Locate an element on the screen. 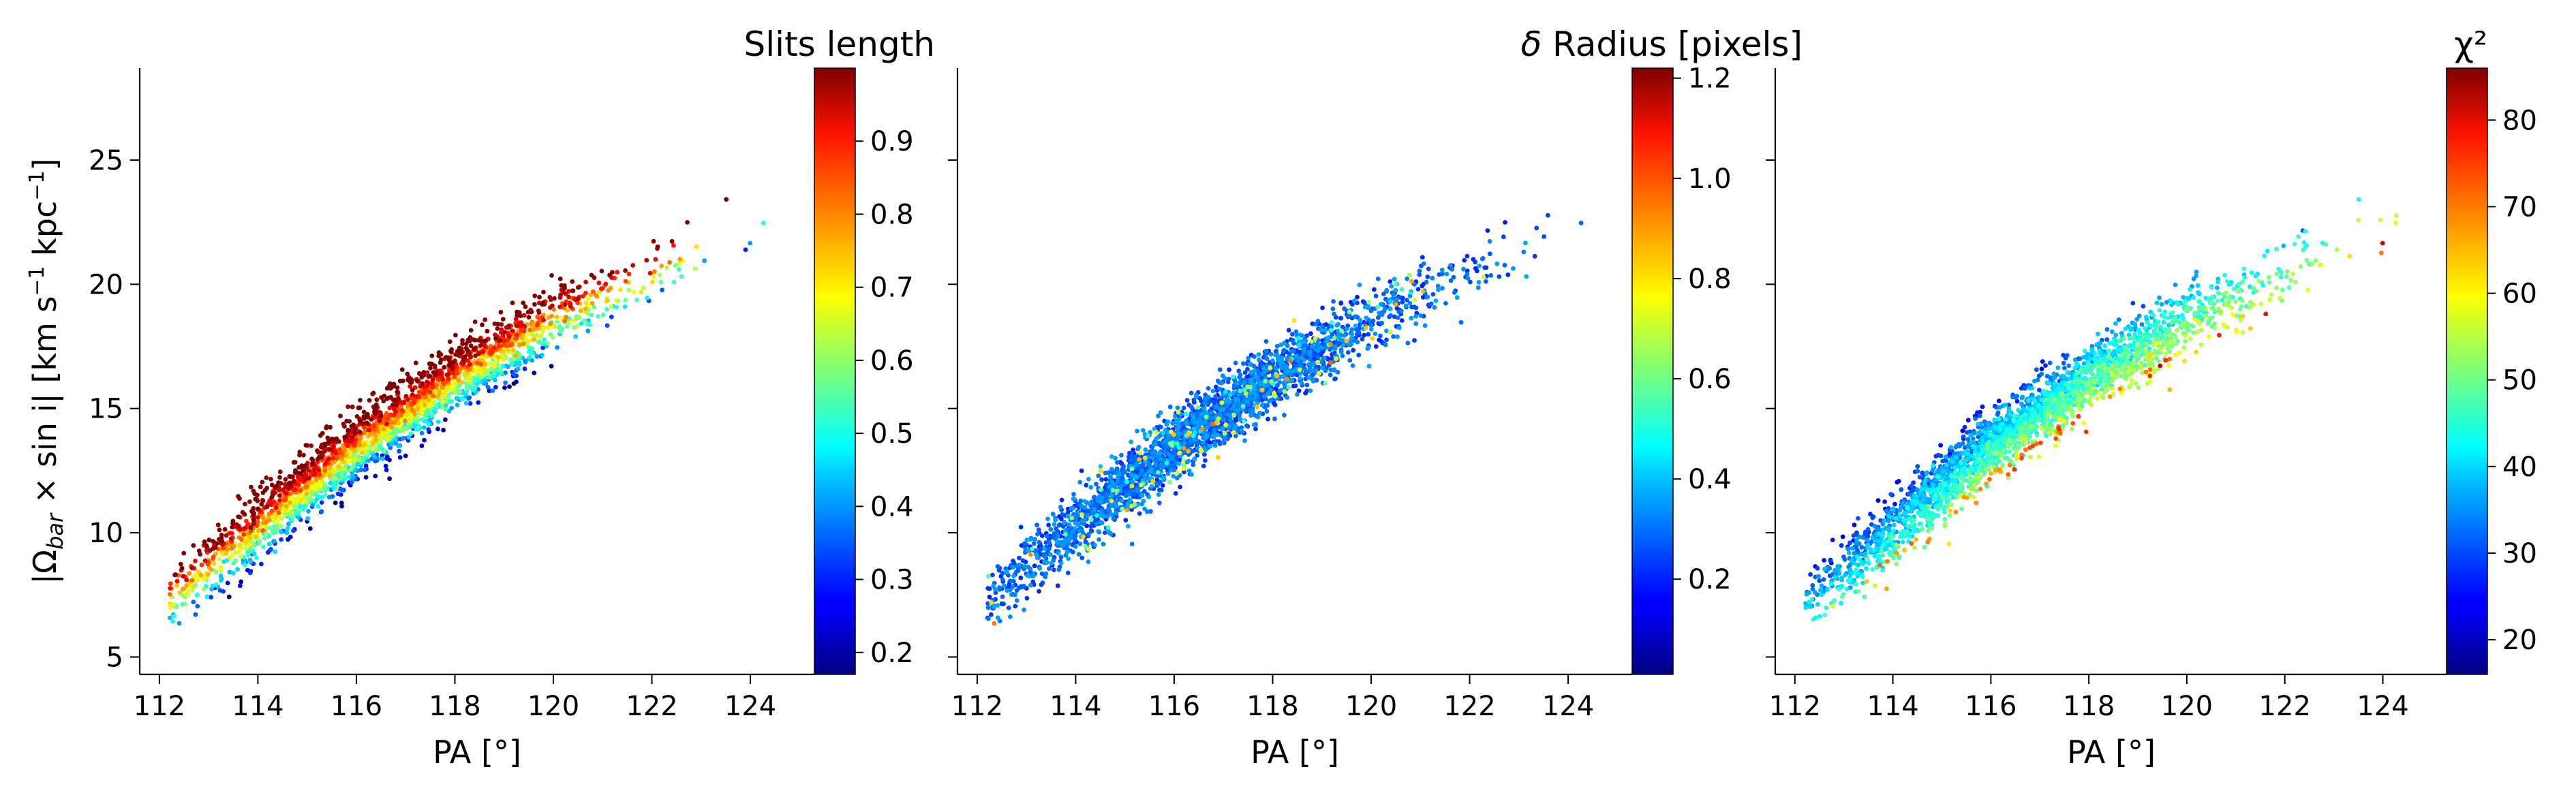 The width and height of the screenshot is (2576, 797). y-tick-label: 5 is located at coordinates (114, 657).